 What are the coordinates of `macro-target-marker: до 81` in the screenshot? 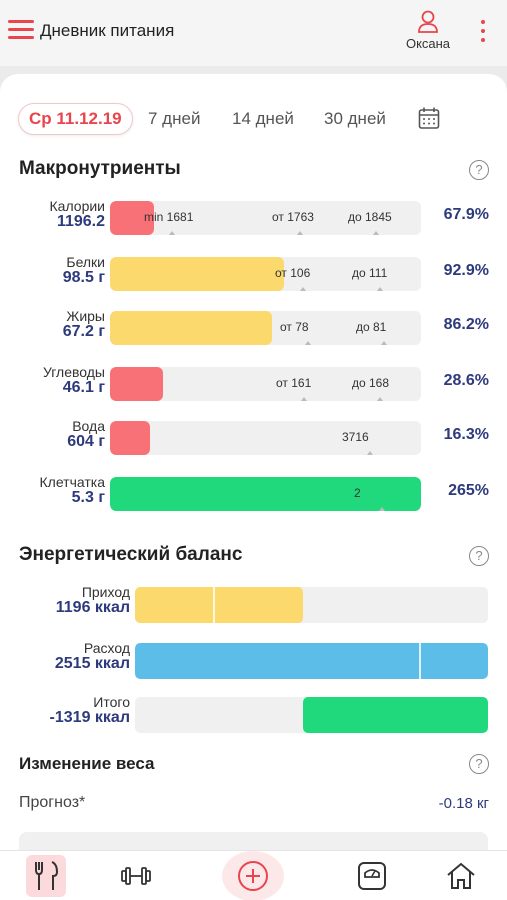 It's located at (371, 327).